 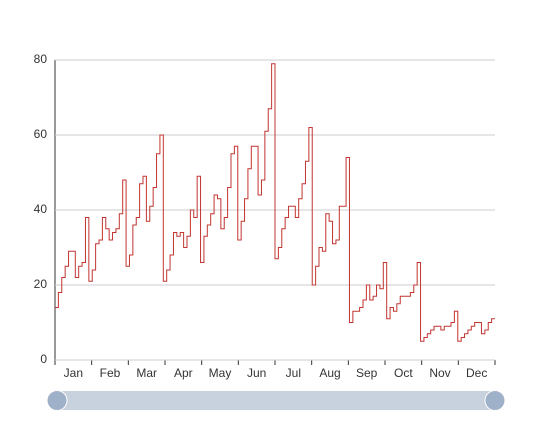 I want to click on y-tick-label: 0, so click(x=43, y=359).